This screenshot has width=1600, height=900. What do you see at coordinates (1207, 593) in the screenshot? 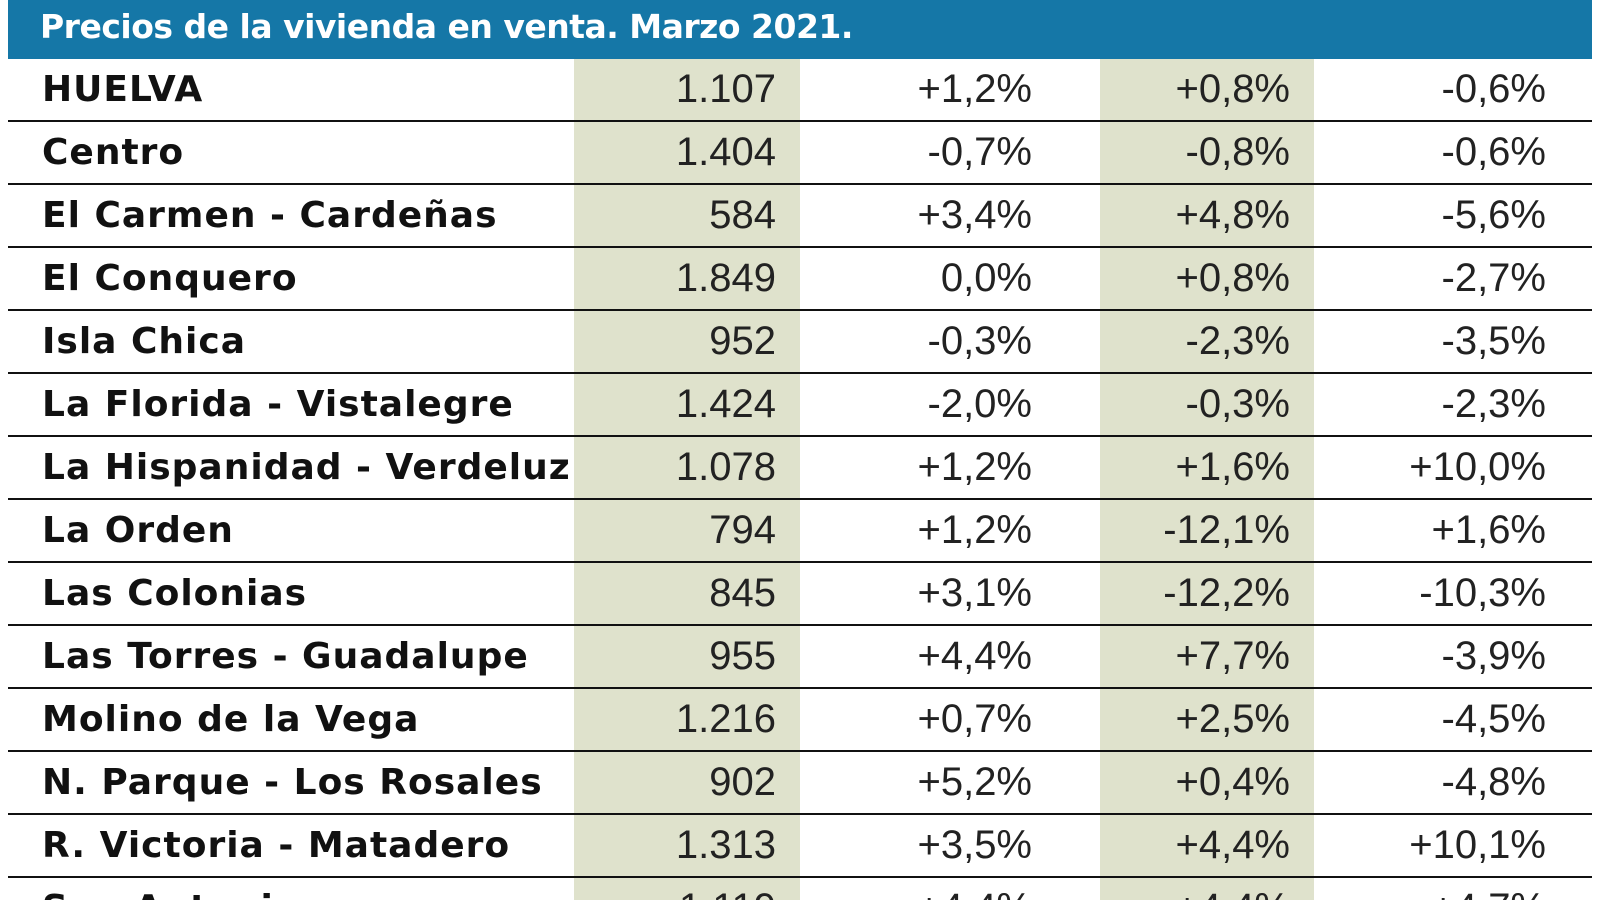
I see `quarterly-change: -12,2%` at bounding box center [1207, 593].